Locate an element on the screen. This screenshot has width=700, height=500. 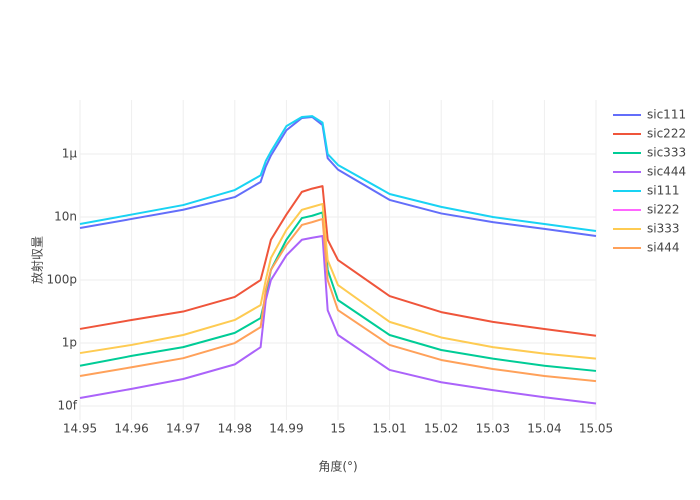
y-axis-title: 放射収量 is located at coordinates (37, 260).